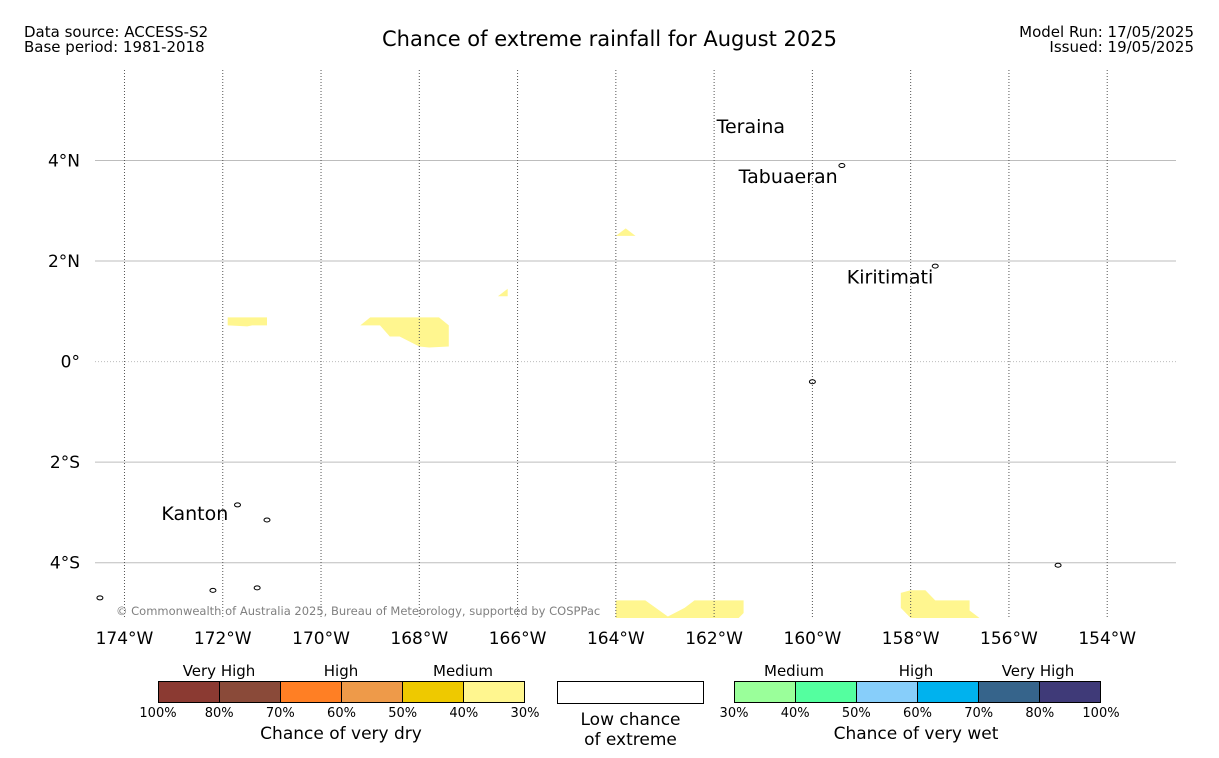 The height and width of the screenshot is (758, 1219). I want to click on dry-legend-title: Chance of very dry, so click(341, 734).